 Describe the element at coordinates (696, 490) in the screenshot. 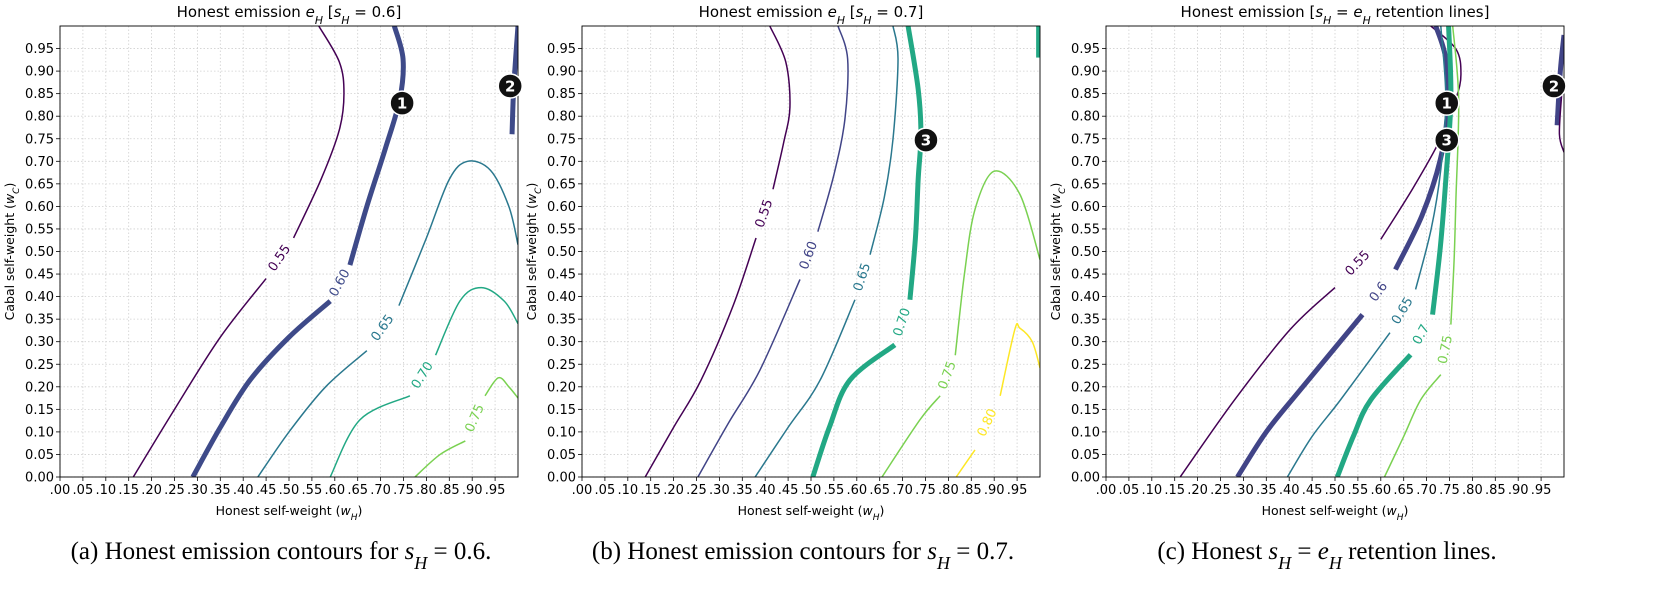

I see `x-tick-label: .25` at that location.